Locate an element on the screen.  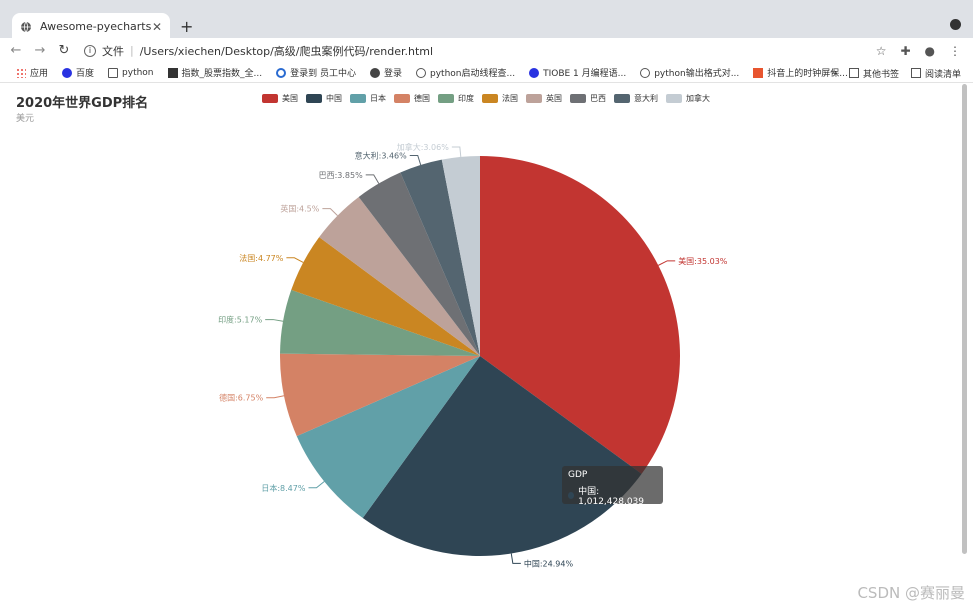
legend-label: 加拿大 is located at coordinates (698, 98).